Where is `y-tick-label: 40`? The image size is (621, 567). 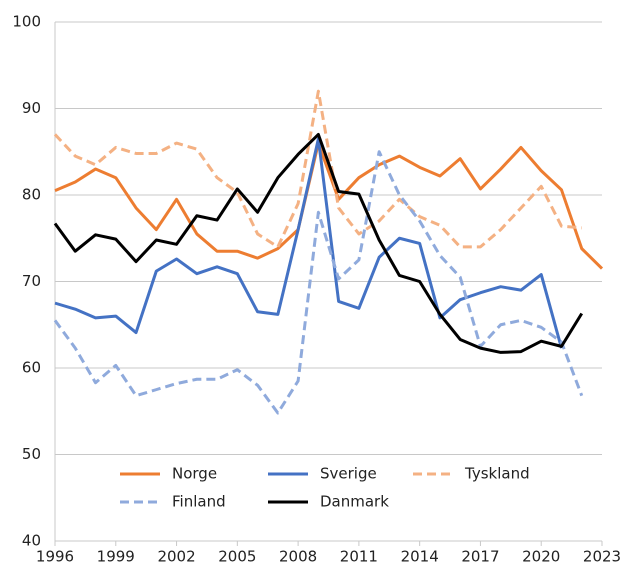 y-tick-label: 40 is located at coordinates (31, 541).